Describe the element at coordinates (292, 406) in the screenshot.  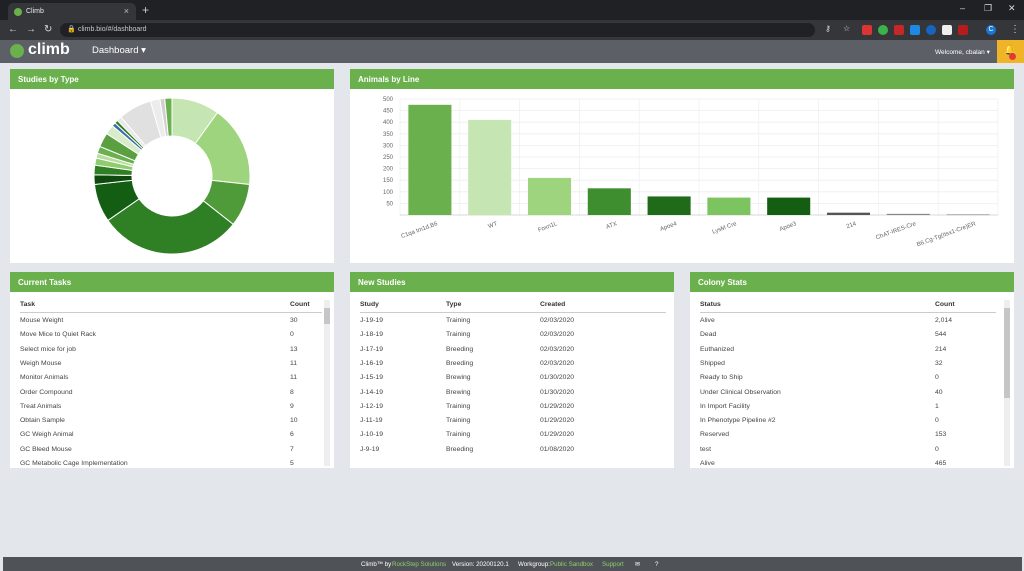
I see `table-cell: 9` at that location.